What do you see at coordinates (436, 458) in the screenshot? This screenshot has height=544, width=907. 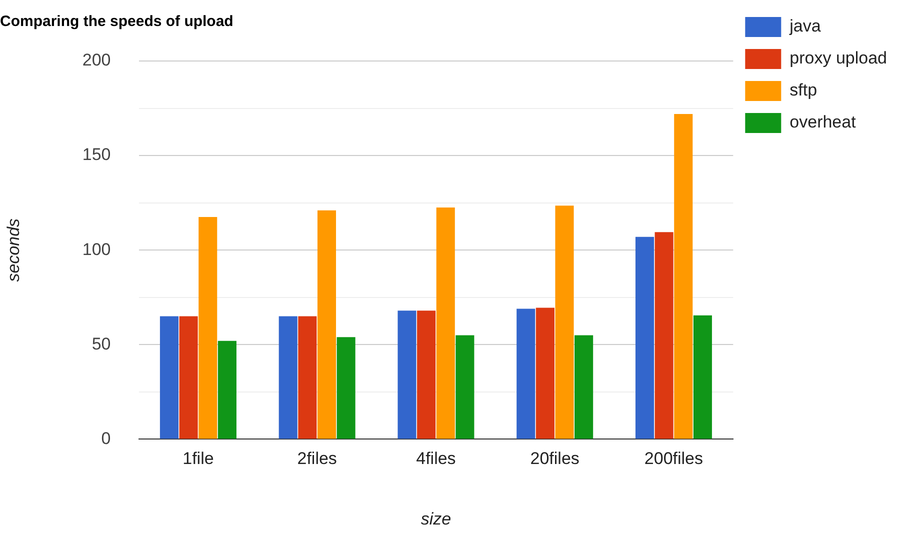 I see `x-tick-label: 4files` at bounding box center [436, 458].